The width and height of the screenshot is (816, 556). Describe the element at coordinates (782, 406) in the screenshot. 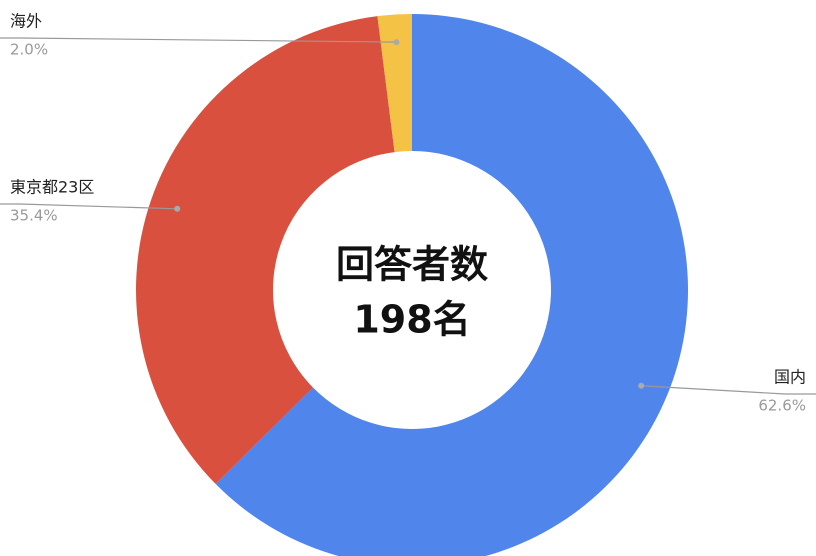

I see `slice-value-label: 62.6%` at that location.